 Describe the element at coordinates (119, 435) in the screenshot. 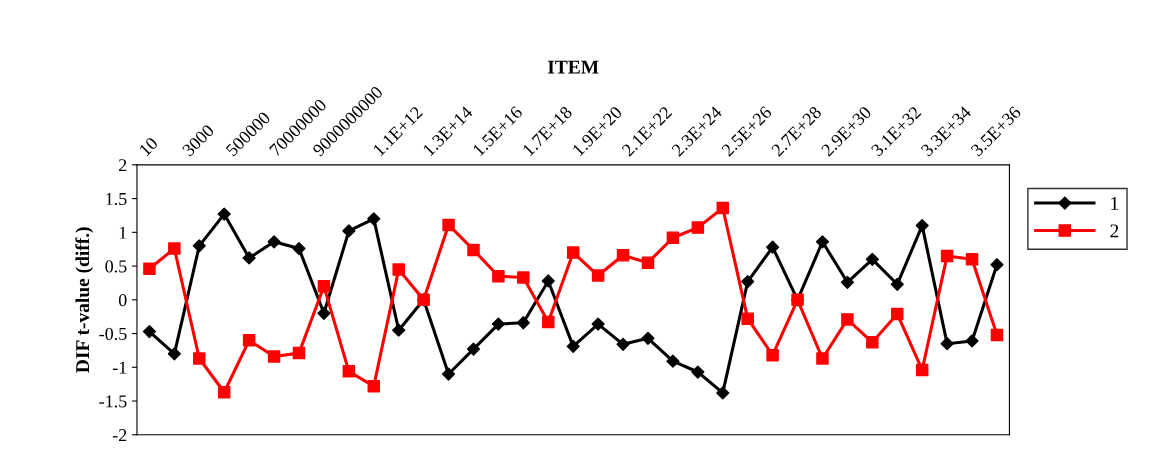

I see `y-tick-label: -2` at that location.